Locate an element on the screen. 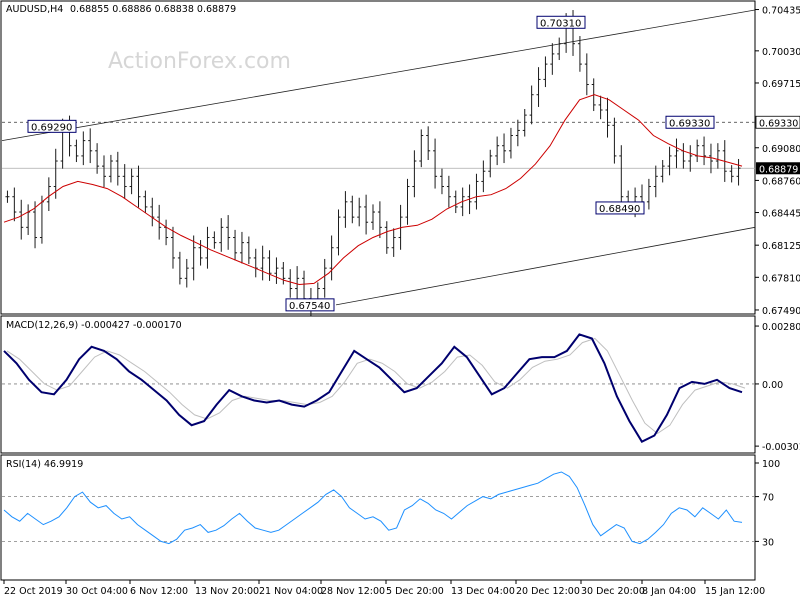 The image size is (800, 600). price-y-tick-label: 0.67490 is located at coordinates (781, 311).